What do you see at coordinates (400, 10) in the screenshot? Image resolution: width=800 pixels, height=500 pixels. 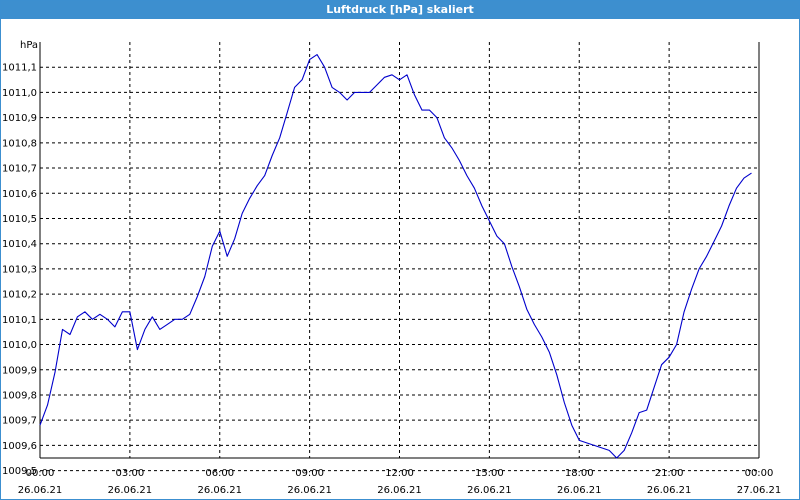 I see `chart-title: Luftdruck [hPa] skaliert` at bounding box center [400, 10].